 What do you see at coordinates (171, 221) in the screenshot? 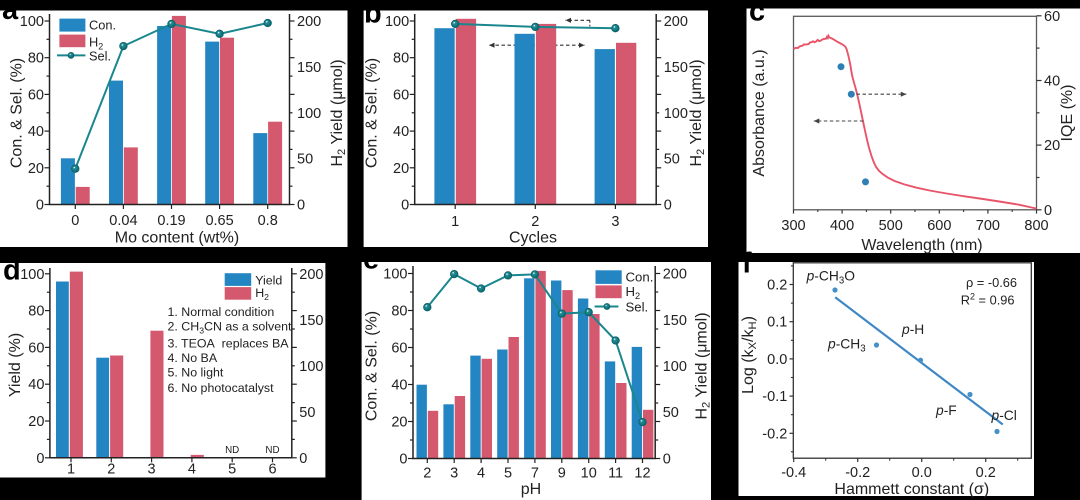
I see `svg-text: 0.19` at bounding box center [171, 221].